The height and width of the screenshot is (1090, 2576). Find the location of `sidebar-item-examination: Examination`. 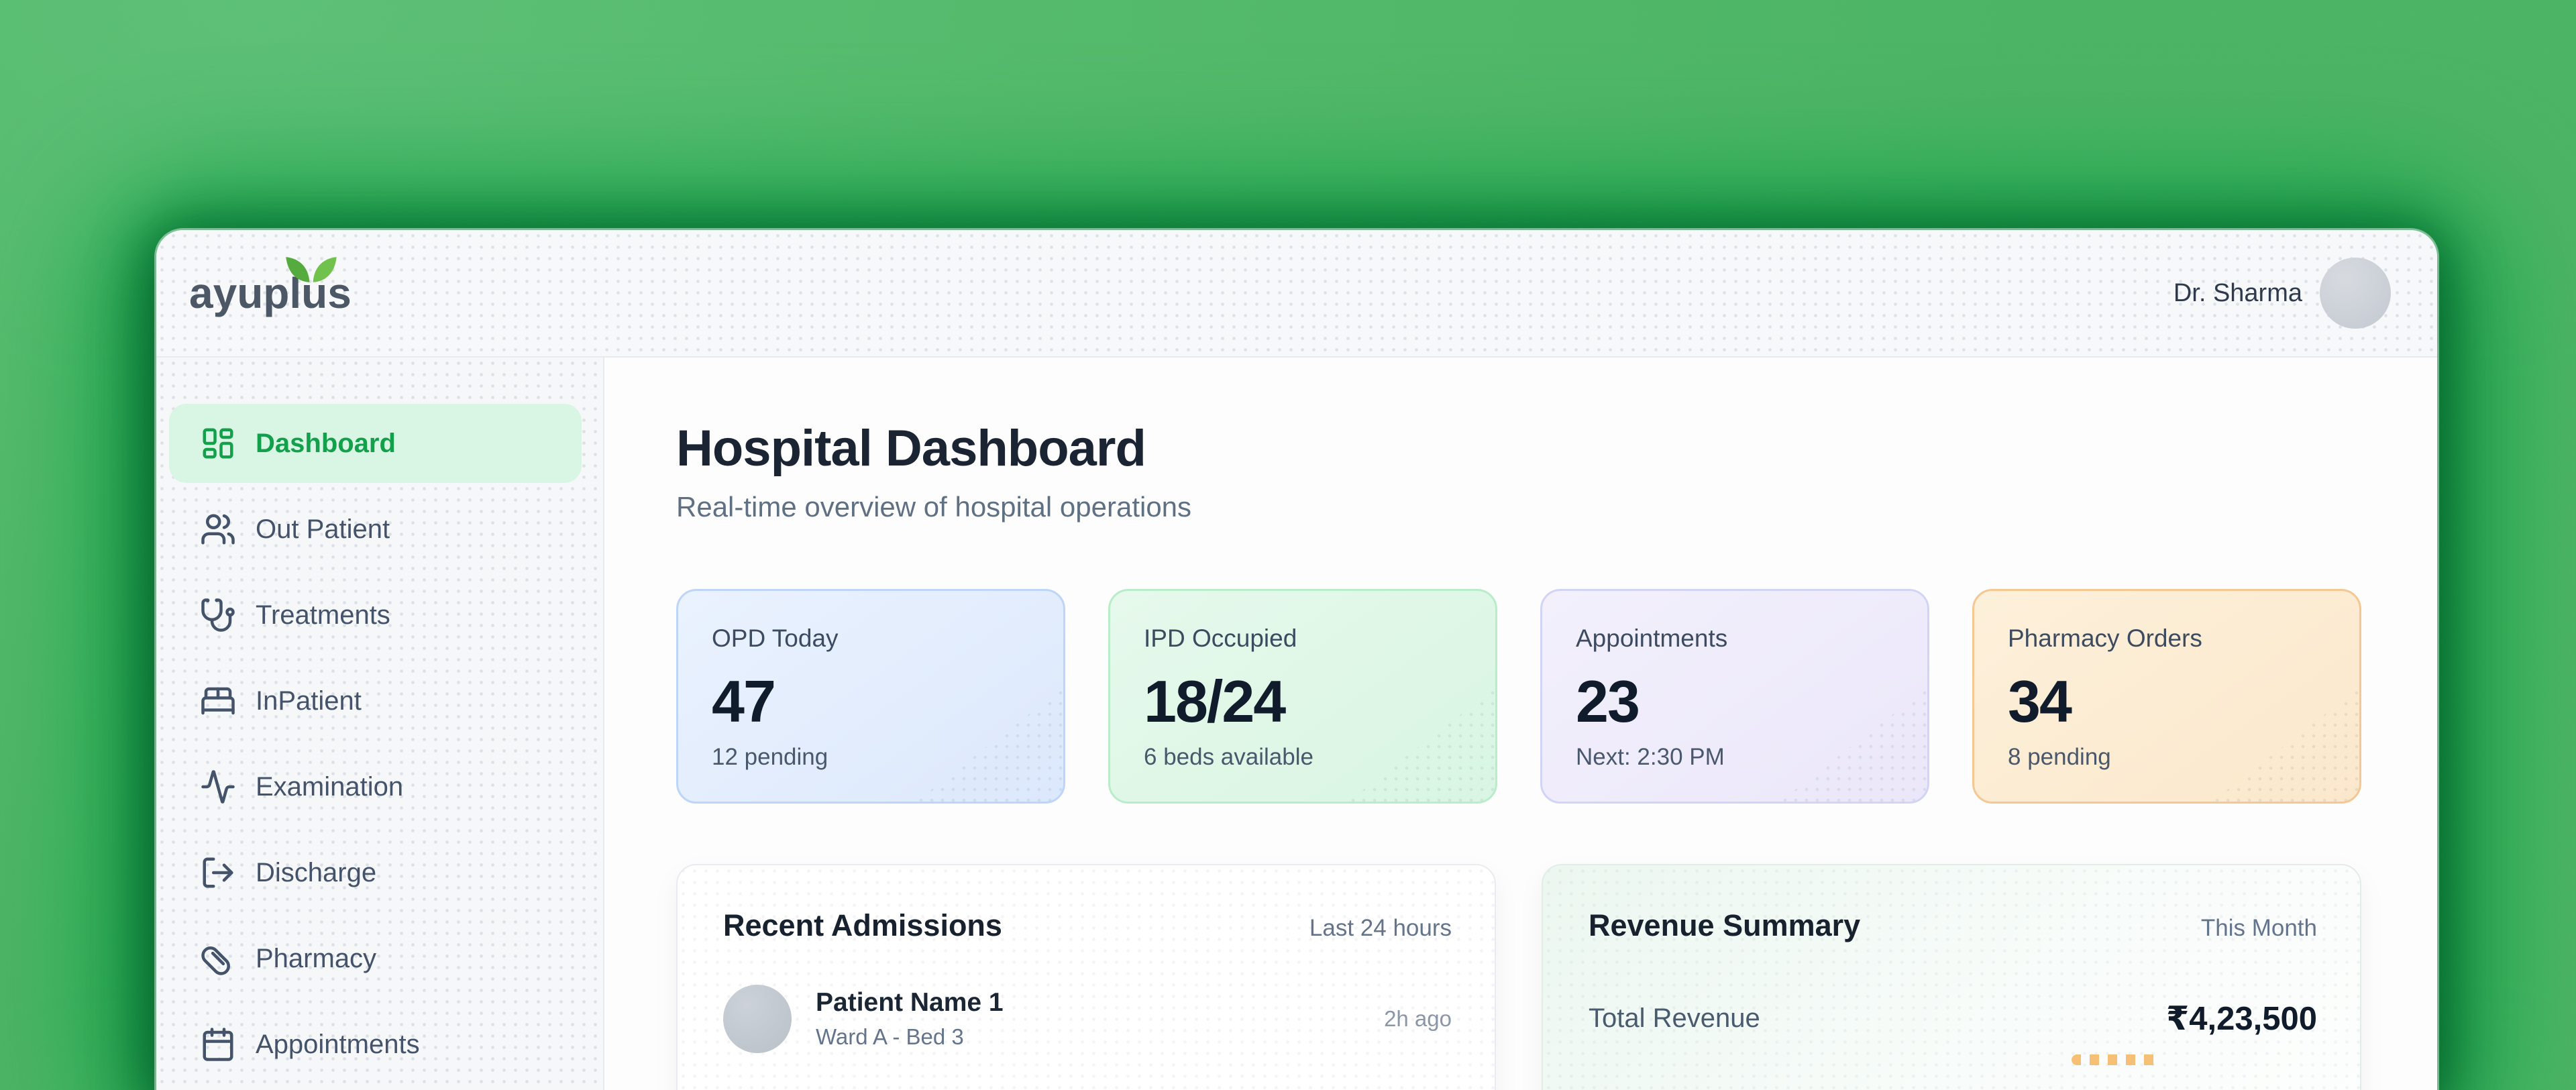

sidebar-item-examination: Examination is located at coordinates (375, 786).